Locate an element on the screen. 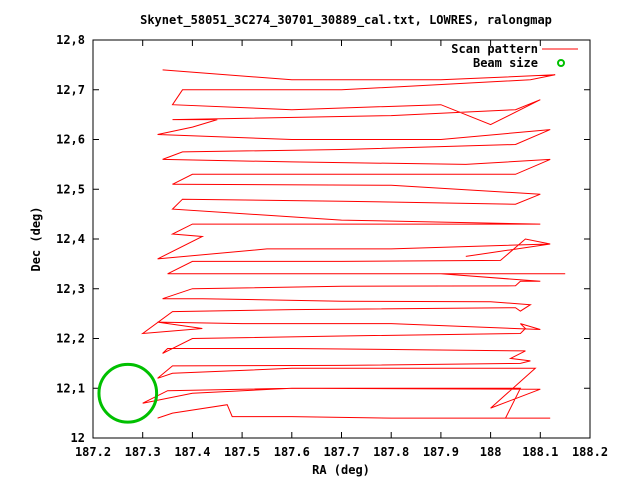 Image resolution: width=640 pixels, height=480 pixels. y-tick-label: 12,5 is located at coordinates (70, 189).